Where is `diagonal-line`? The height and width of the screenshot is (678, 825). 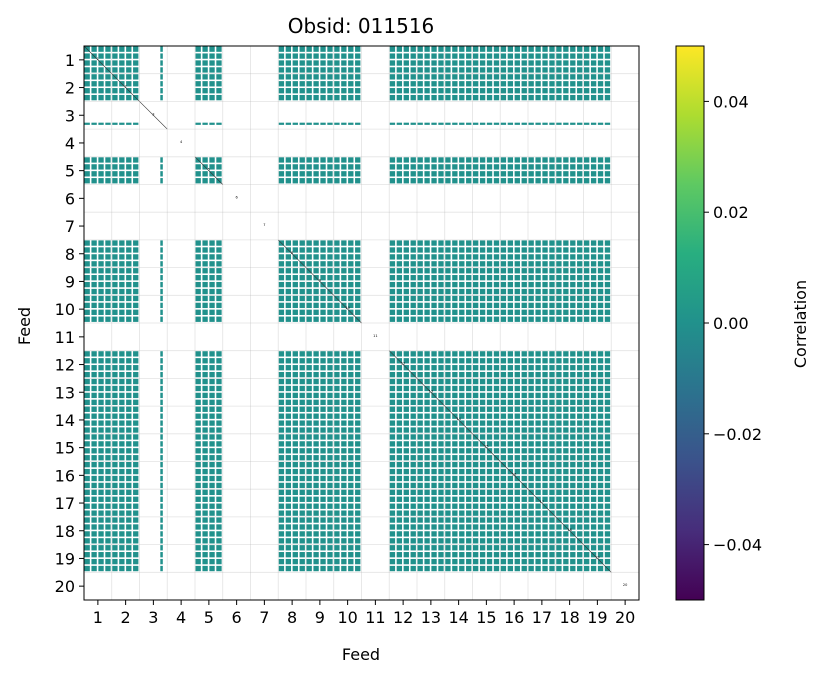
diagonal-line is located at coordinates (292, 253).